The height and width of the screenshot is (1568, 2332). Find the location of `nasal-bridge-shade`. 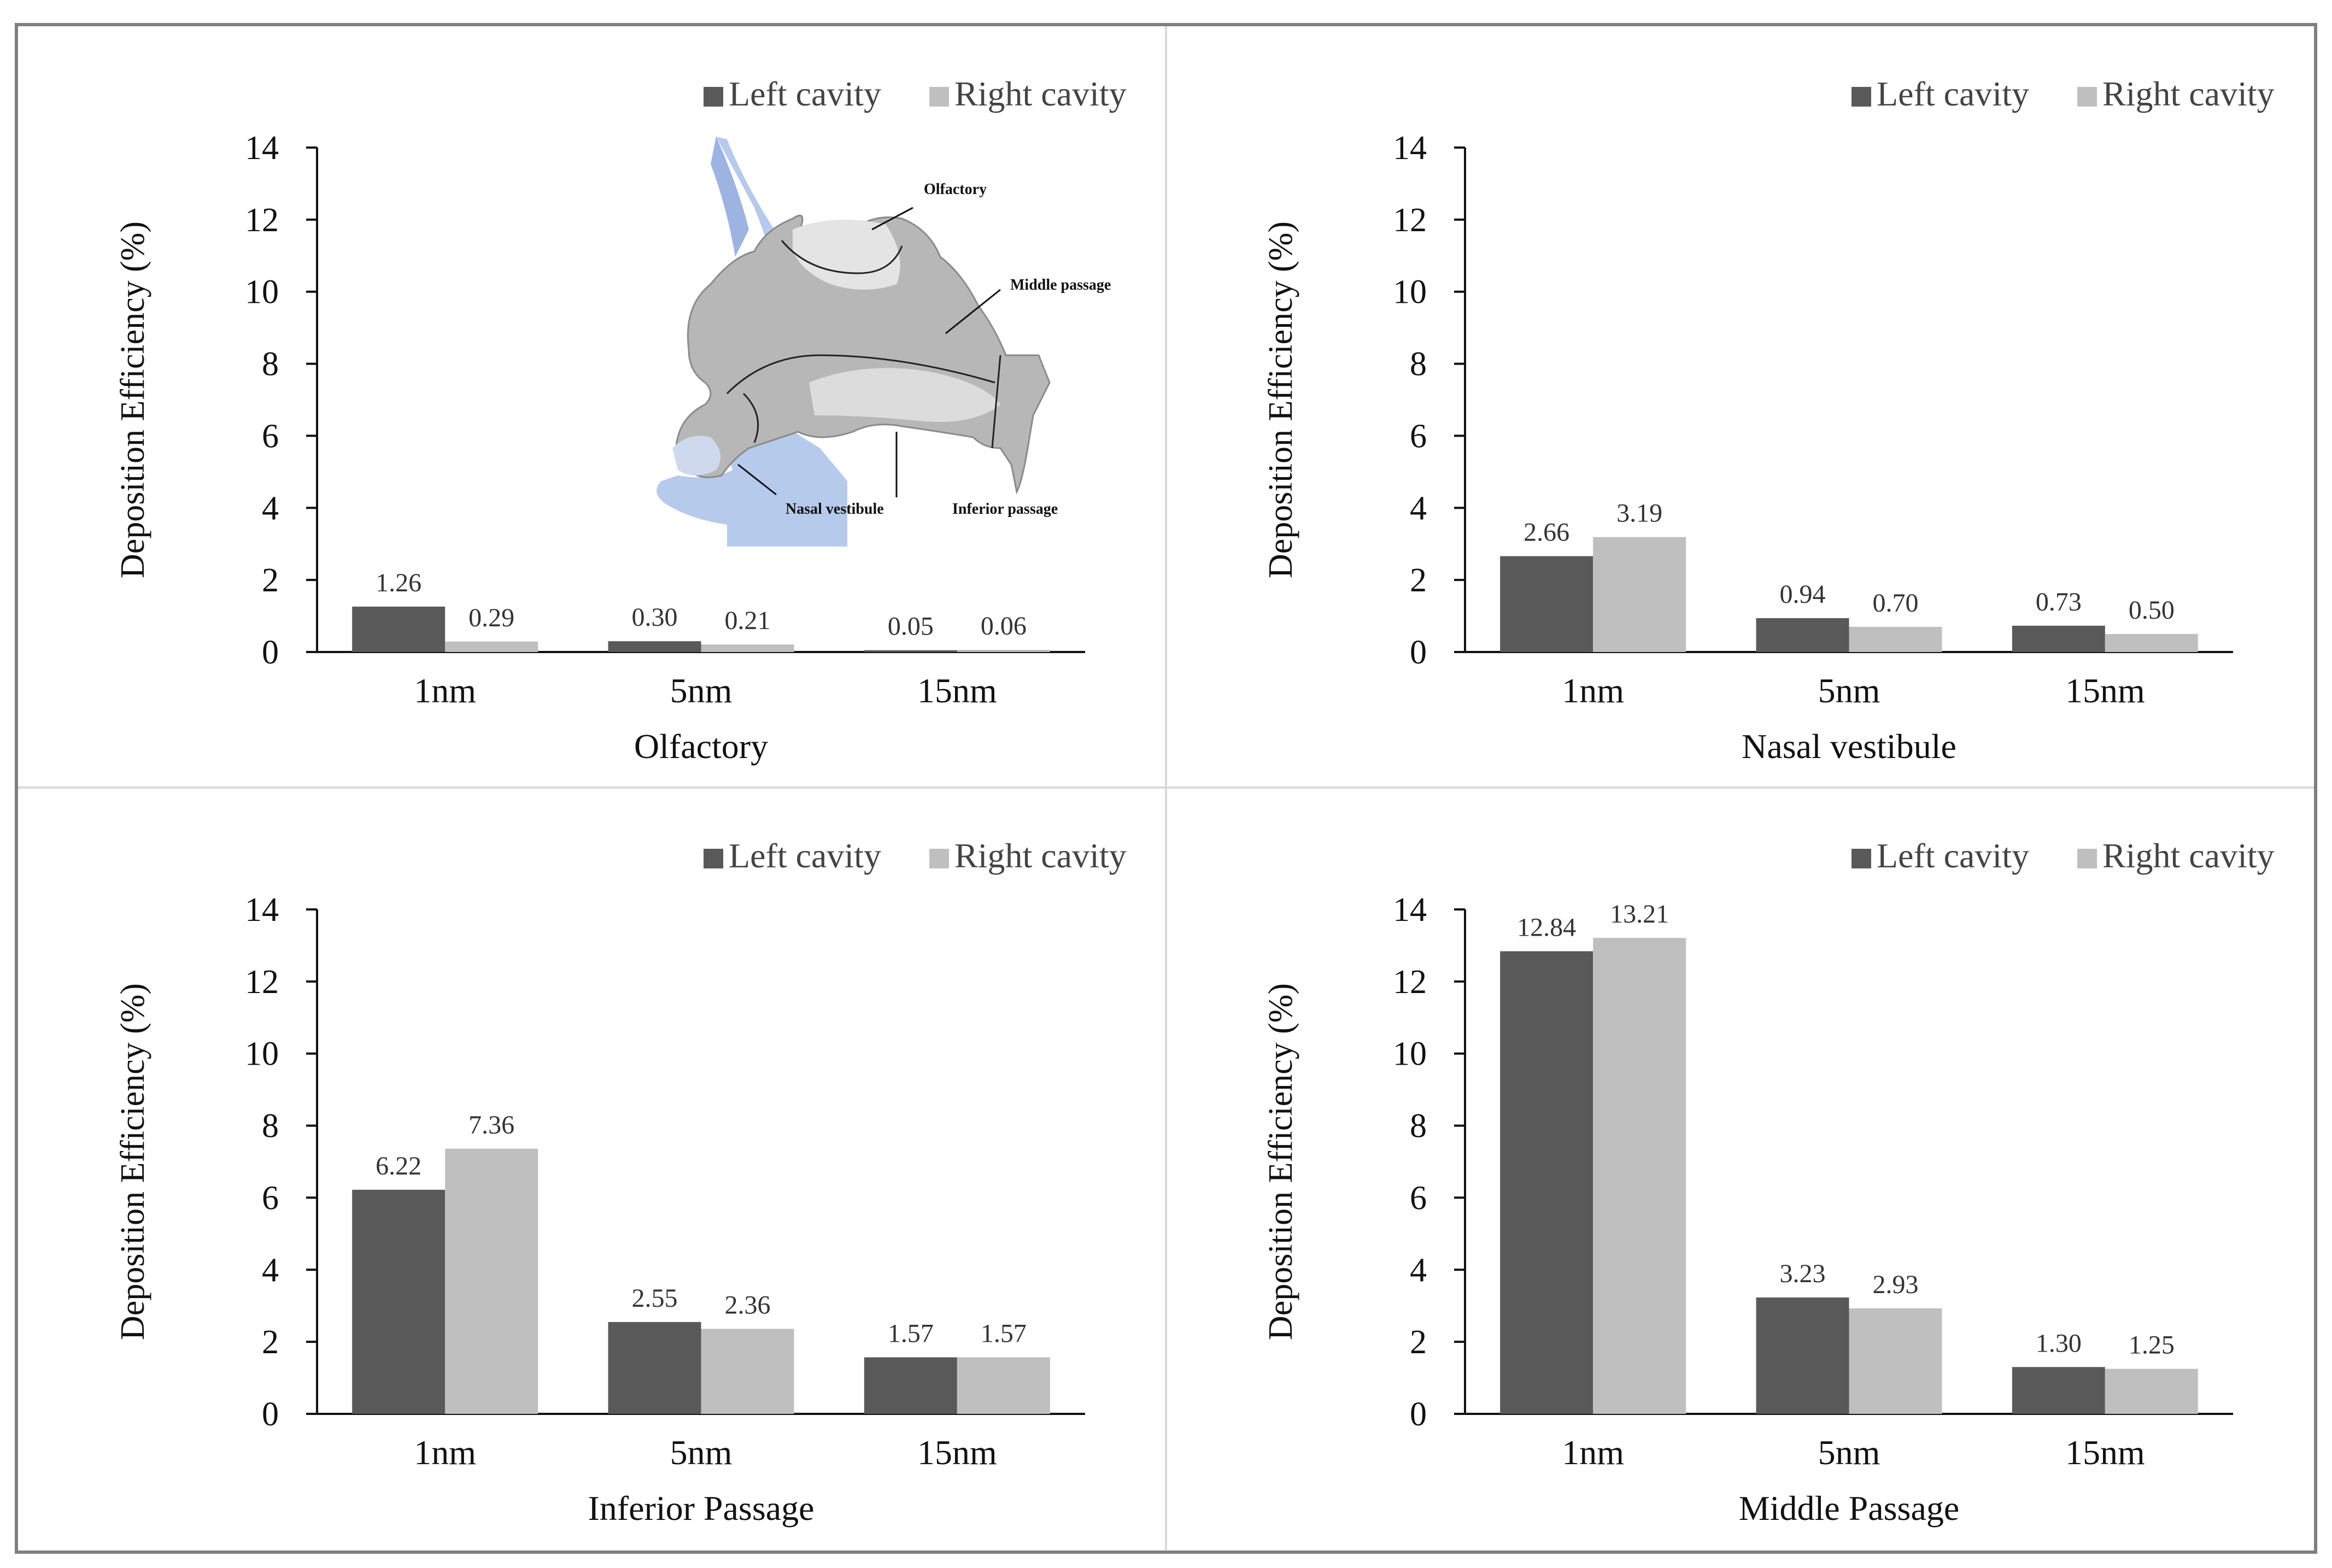

nasal-bridge-shade is located at coordinates (730, 197).